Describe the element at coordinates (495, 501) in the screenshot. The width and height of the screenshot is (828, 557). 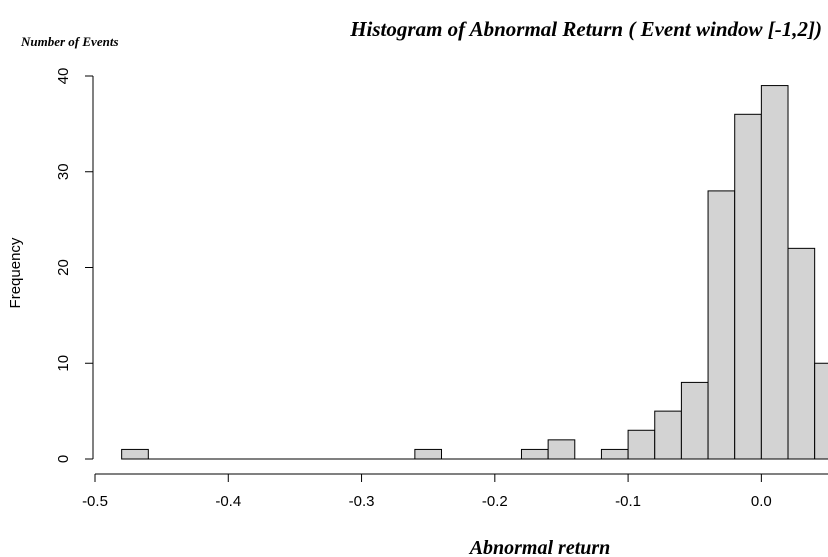
I see `x-tick-label-3: -0.2` at that location.